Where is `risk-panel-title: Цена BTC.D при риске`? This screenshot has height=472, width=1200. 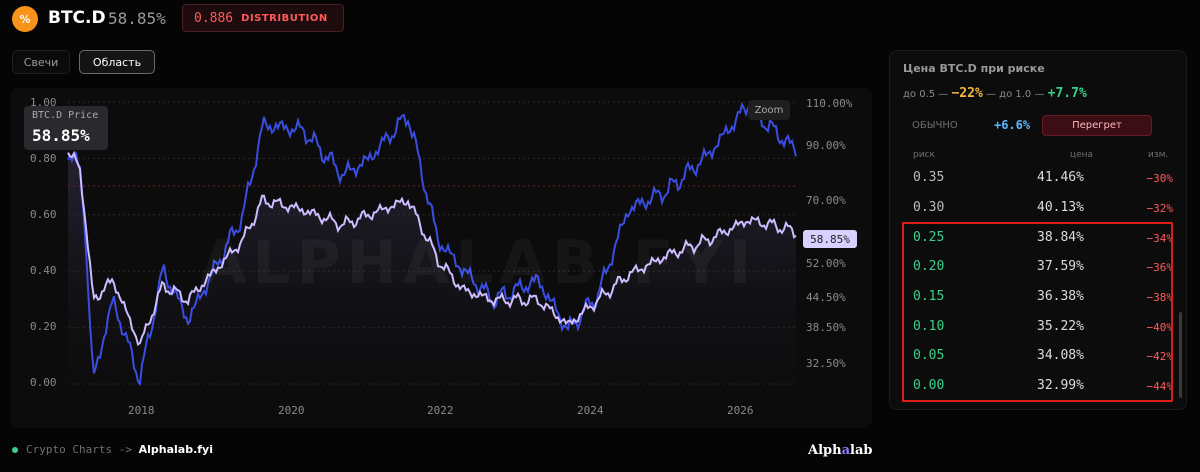 risk-panel-title: Цена BTC.D при риске is located at coordinates (974, 68).